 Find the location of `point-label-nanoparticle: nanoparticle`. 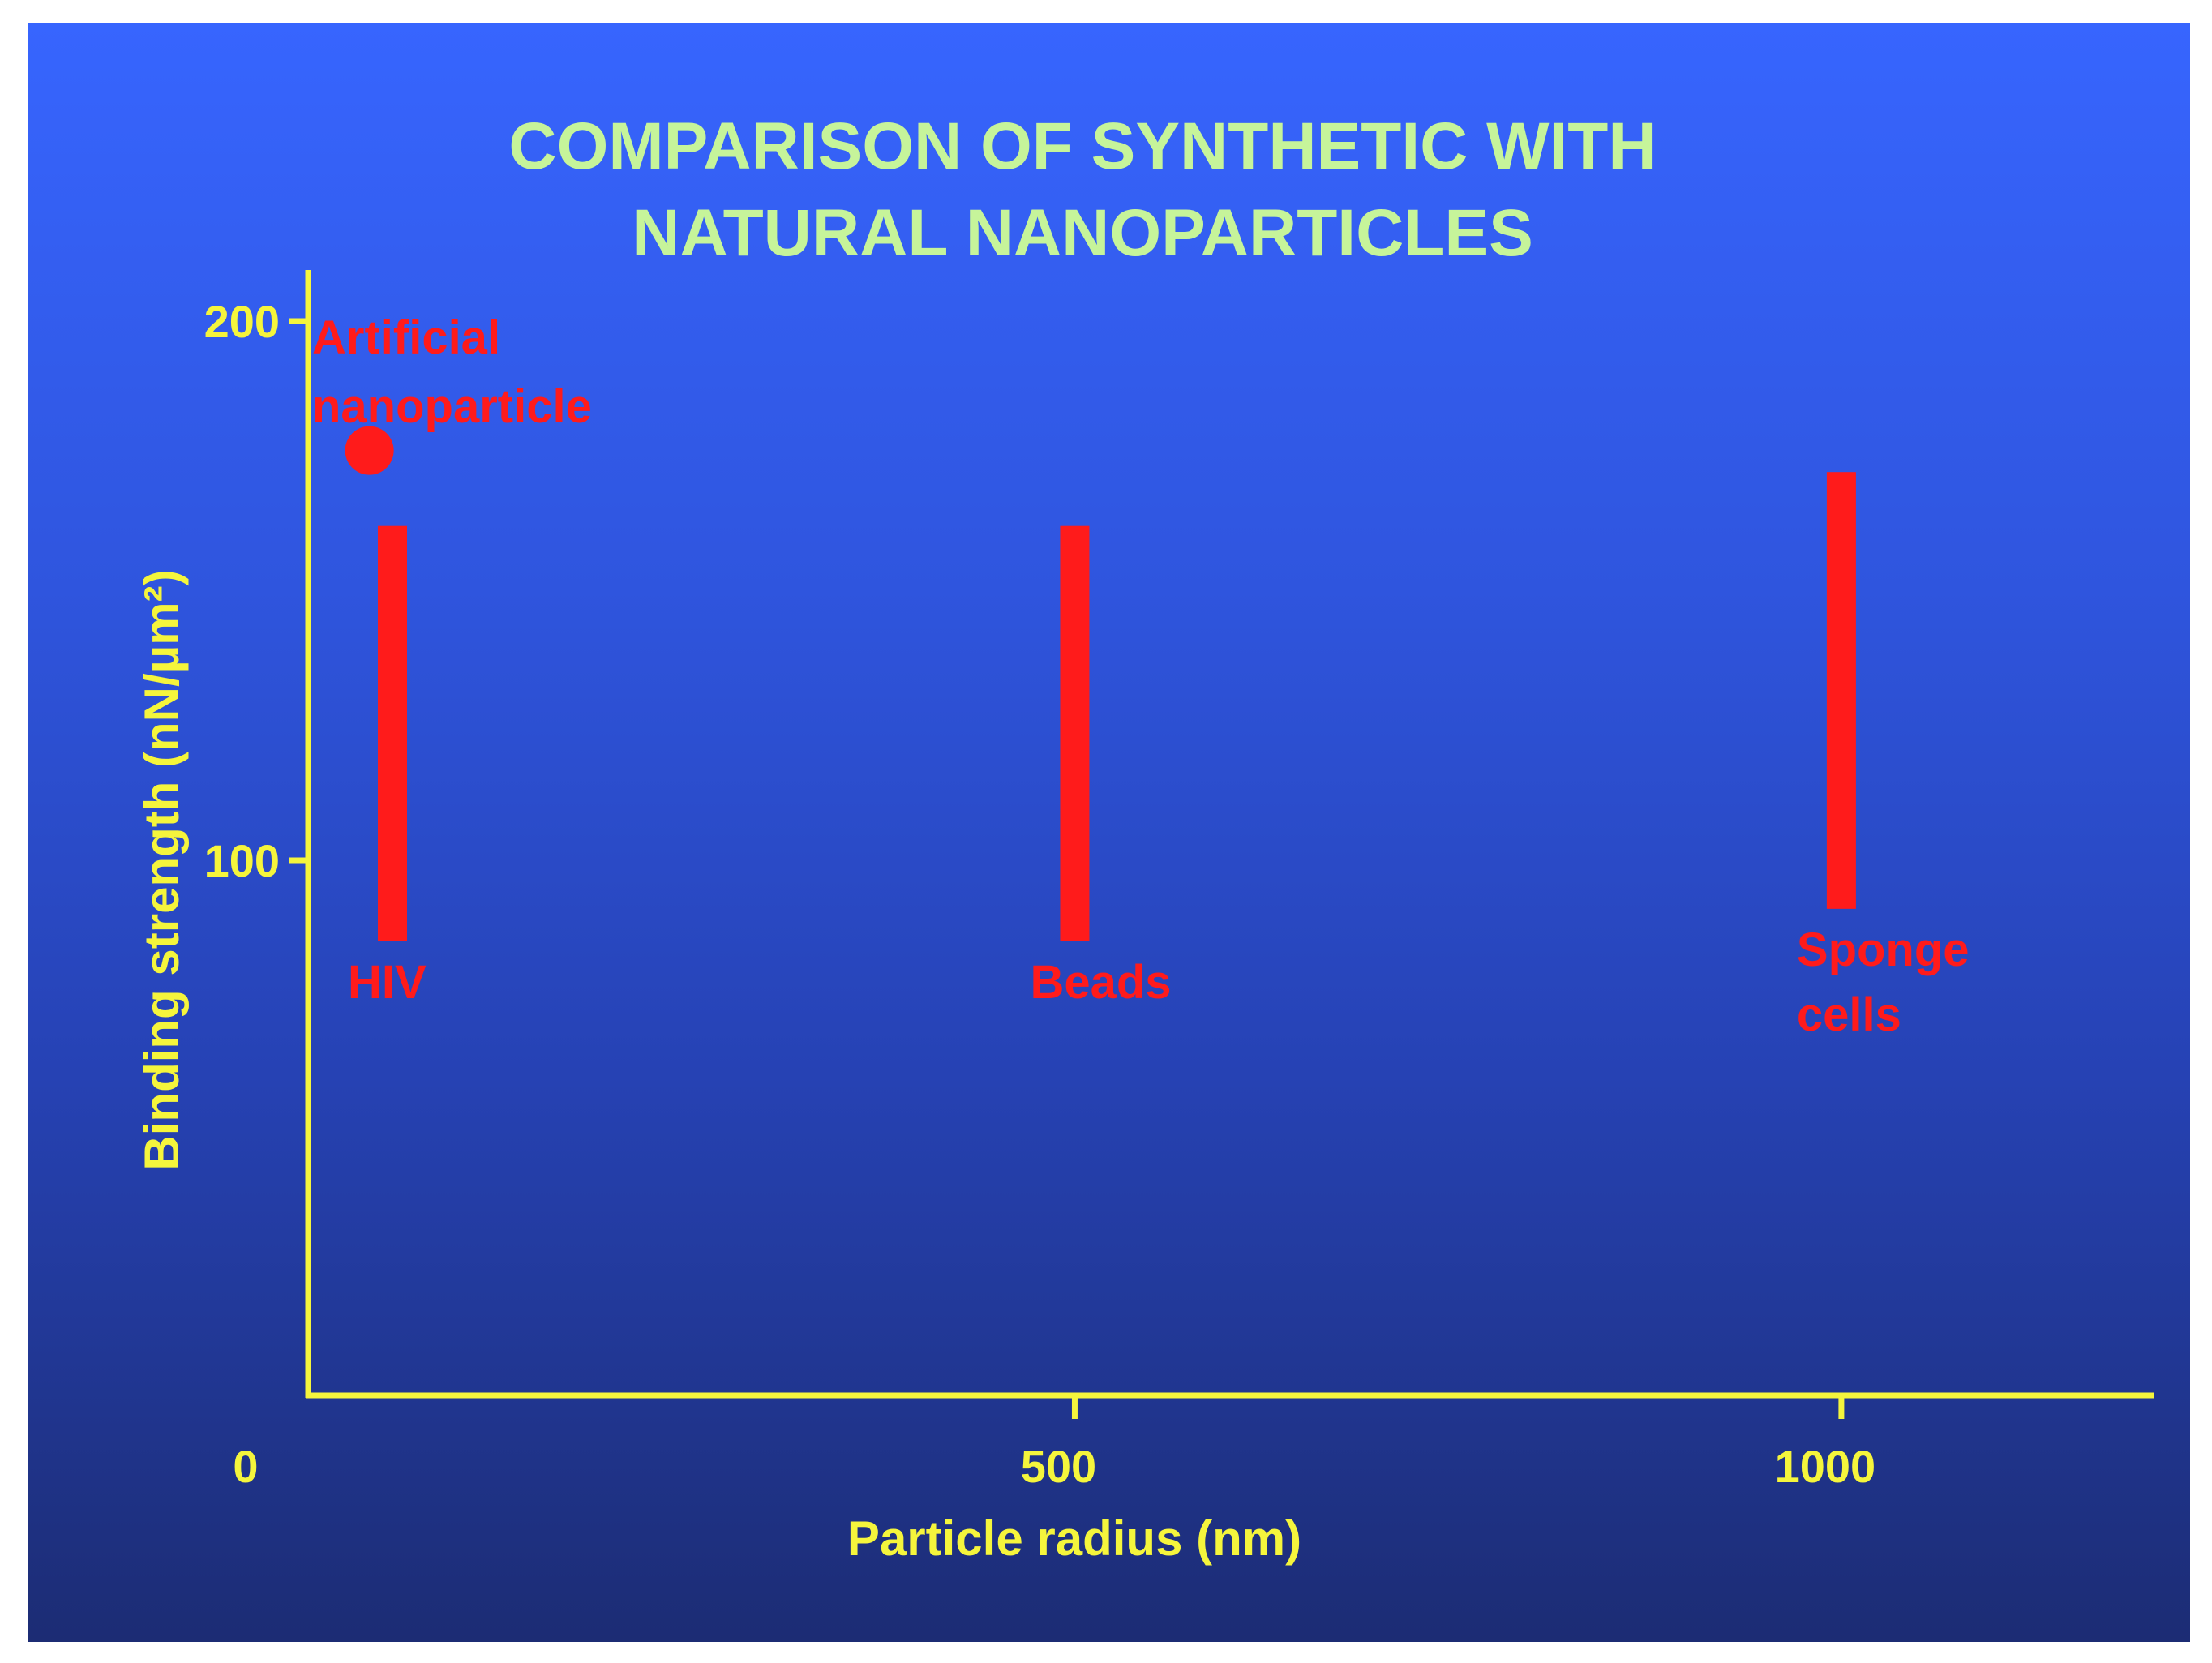

point-label-nanoparticle: nanoparticle is located at coordinates (452, 406).